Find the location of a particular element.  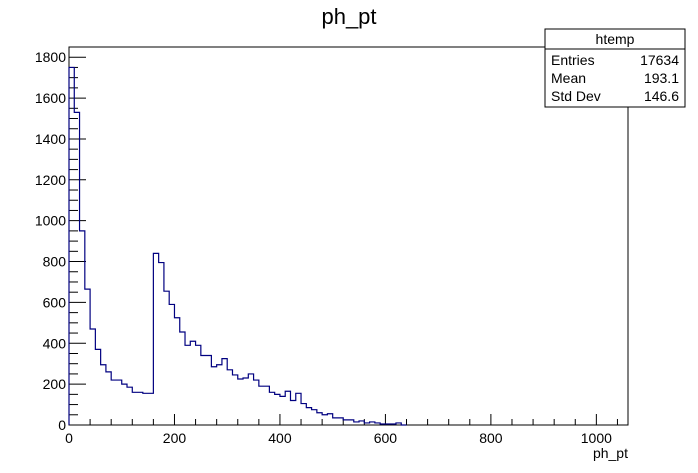

y-tick-label: 1200 is located at coordinates (50, 180).